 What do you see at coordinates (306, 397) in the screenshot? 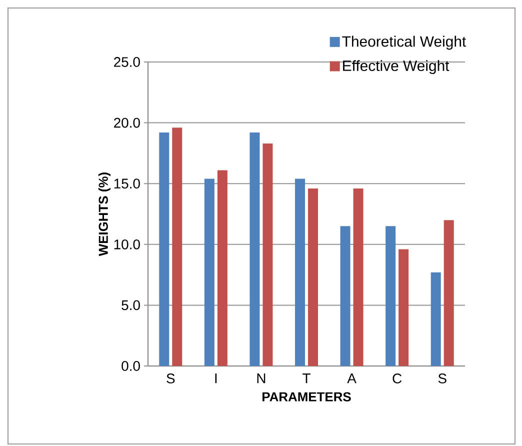
I see `x-axis-title: PARAMETERS` at bounding box center [306, 397].